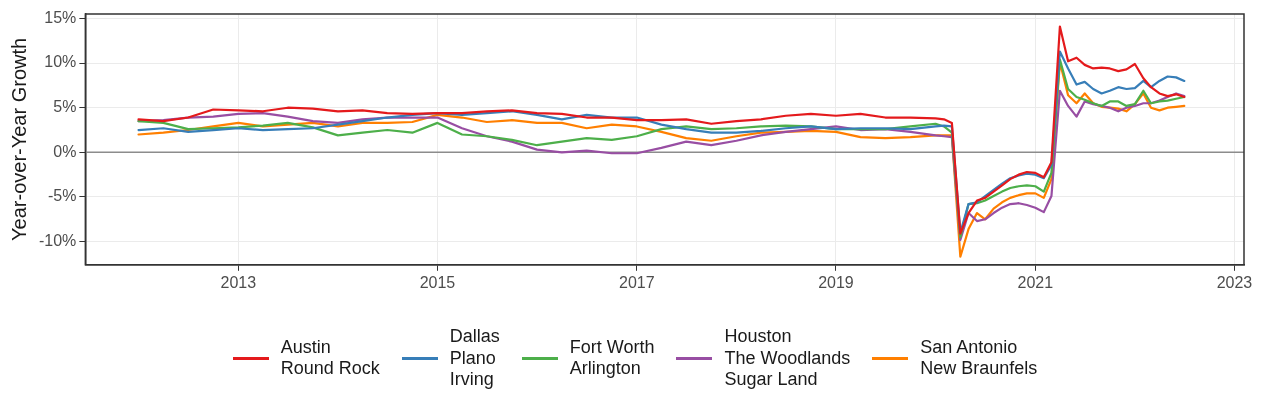 The width and height of the screenshot is (1270, 402). What do you see at coordinates (65, 107) in the screenshot?
I see `y-tick-label: 5%` at bounding box center [65, 107].